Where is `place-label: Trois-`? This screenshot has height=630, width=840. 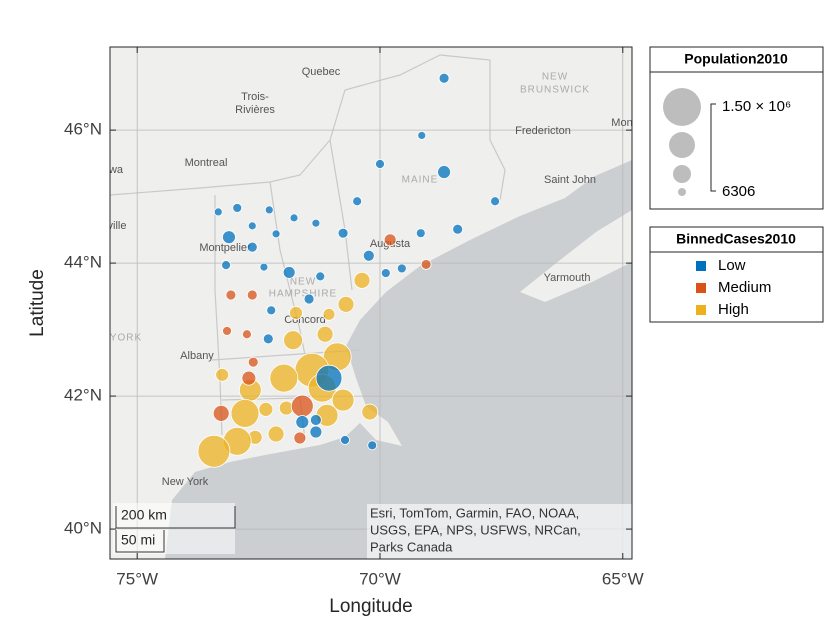
place-label: Trois- is located at coordinates (255, 97).